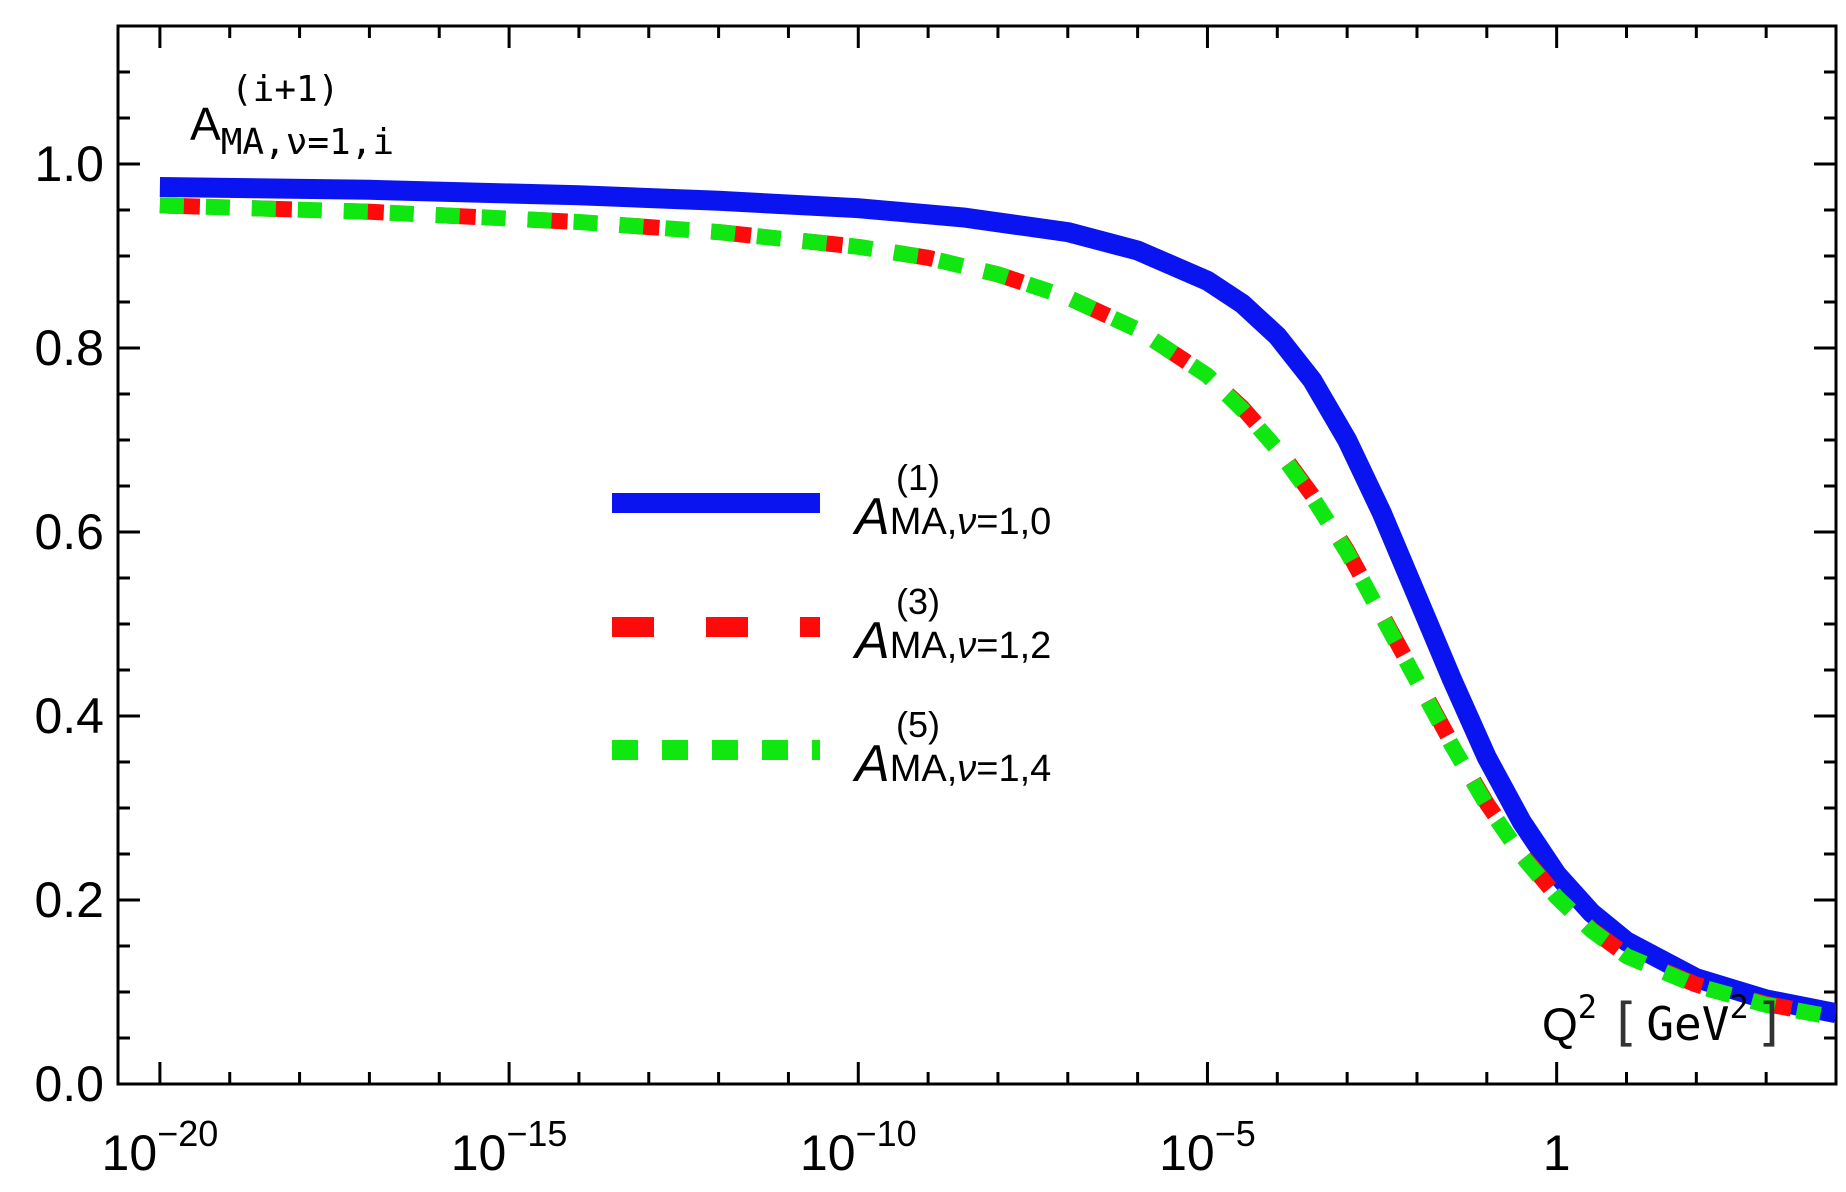 The width and height of the screenshot is (1846, 1192). I want to click on x-tick-label: 1, so click(1557, 1153).